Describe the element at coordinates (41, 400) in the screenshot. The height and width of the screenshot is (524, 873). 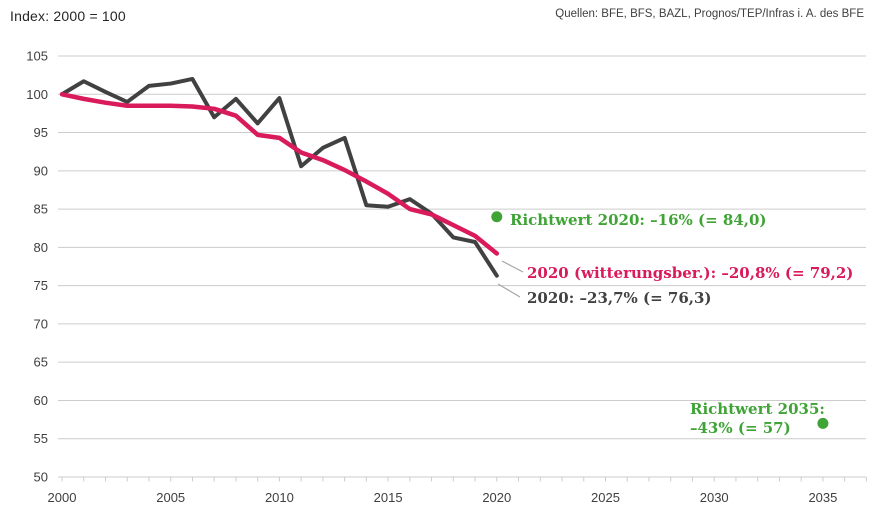
I see `y-axis-label: 60` at that location.